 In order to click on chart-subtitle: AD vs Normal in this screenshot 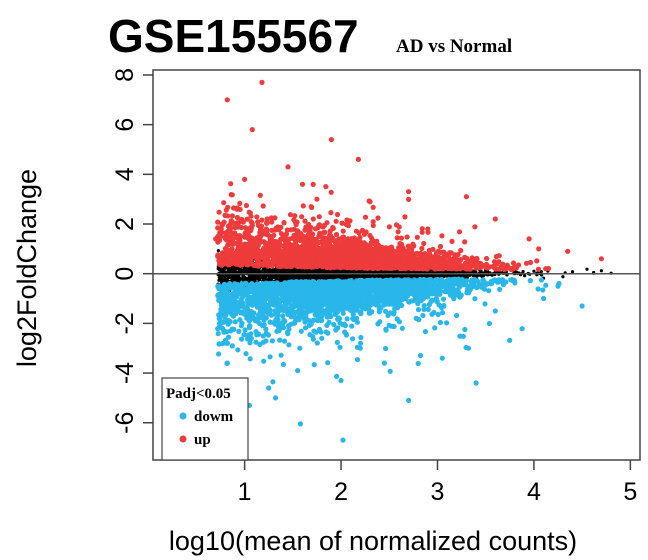, I will do `click(454, 46)`.